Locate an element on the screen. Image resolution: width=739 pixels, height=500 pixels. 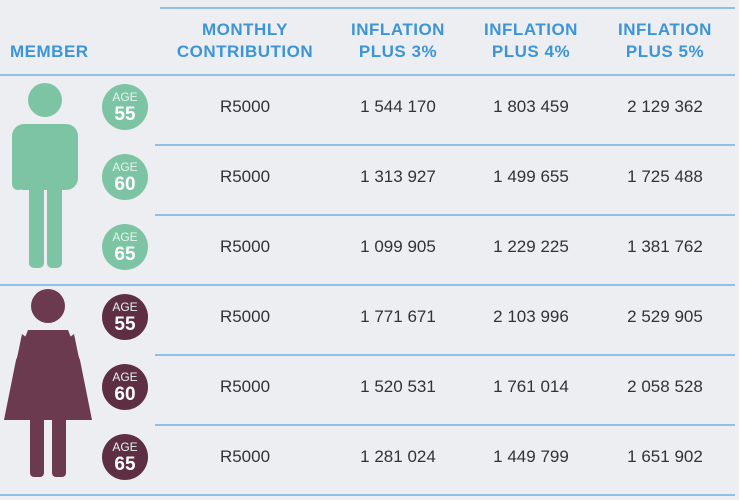
projected-value: 1 381 762 is located at coordinates (665, 246).